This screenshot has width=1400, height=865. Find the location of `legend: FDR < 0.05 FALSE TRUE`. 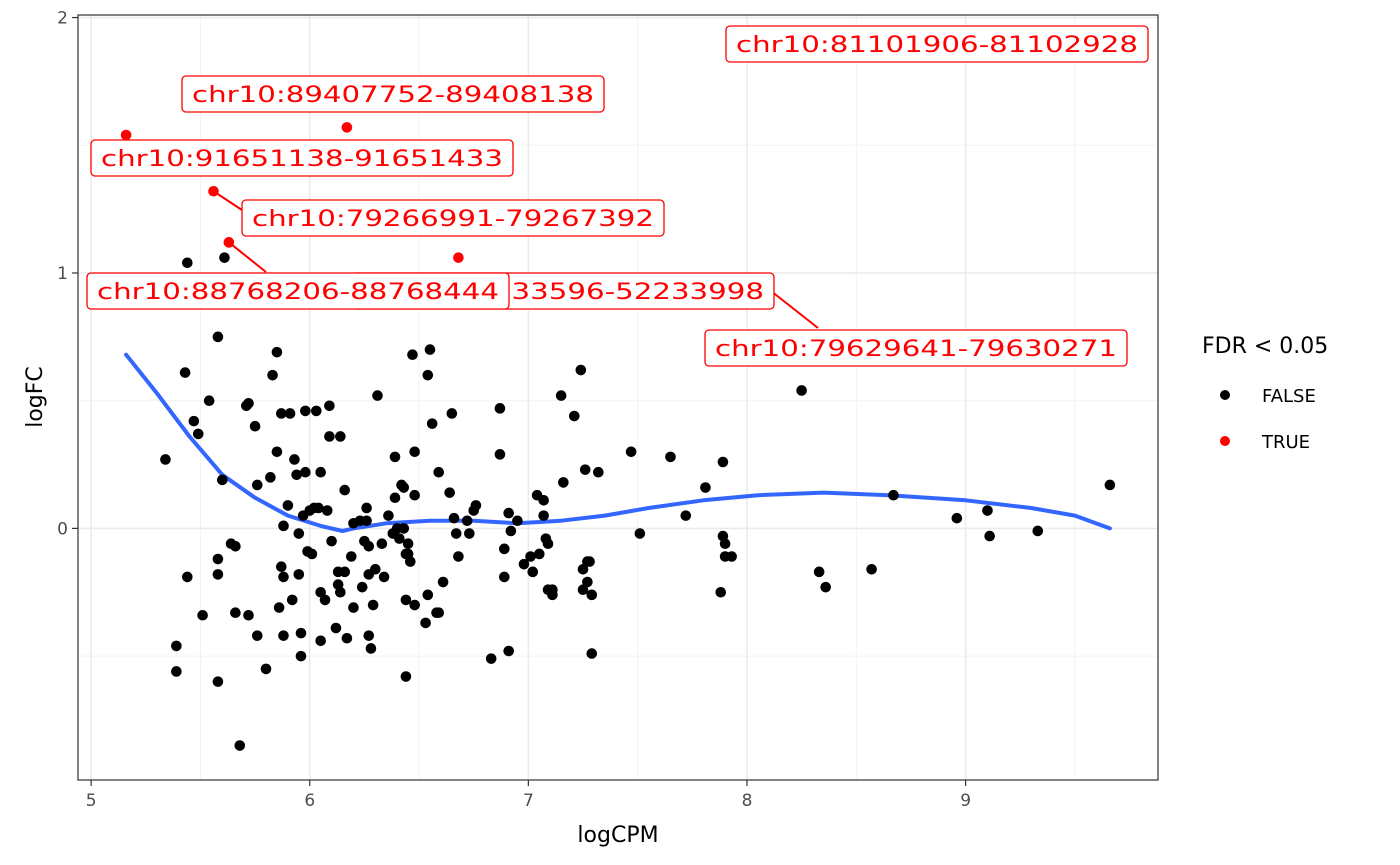

legend: FDR < 0.05 FALSE TRUE is located at coordinates (1265, 393).